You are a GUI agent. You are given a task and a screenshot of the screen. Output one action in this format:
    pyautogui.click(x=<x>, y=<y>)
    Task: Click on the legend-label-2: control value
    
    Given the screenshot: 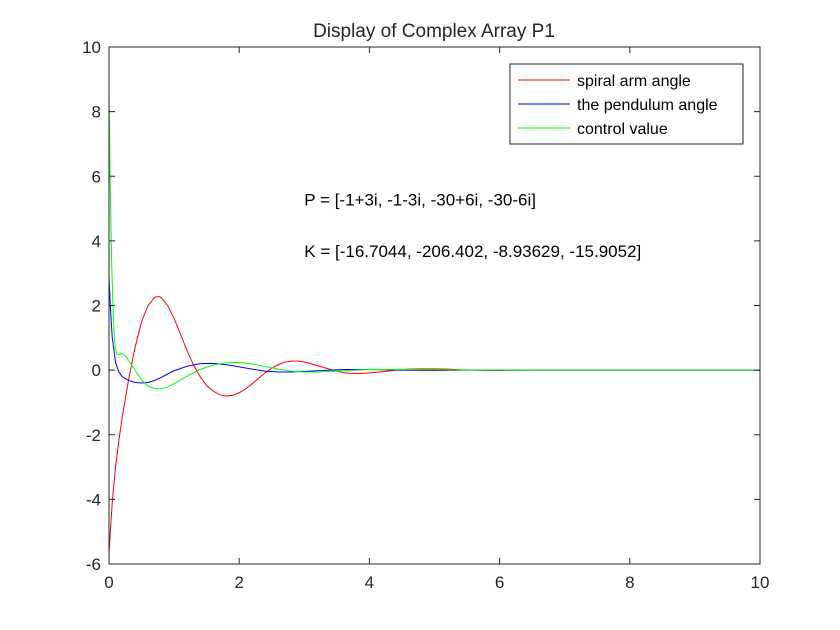 What is the action you would take?
    pyautogui.click(x=622, y=129)
    